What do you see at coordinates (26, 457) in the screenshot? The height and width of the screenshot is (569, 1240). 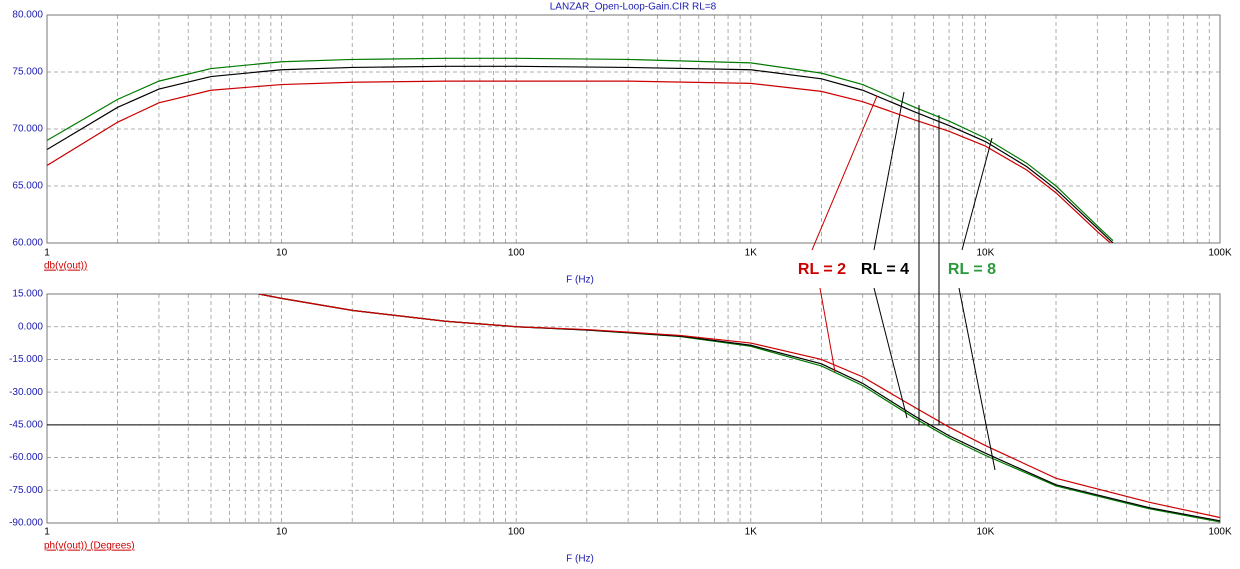 I see `y-tick-label: -60.000` at bounding box center [26, 457].